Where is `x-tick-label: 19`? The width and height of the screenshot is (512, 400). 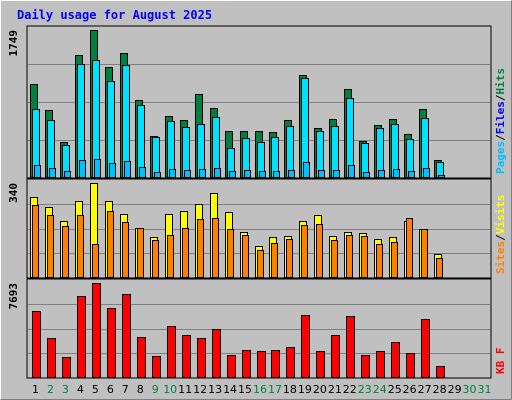
x-tick-label: 19 is located at coordinates (305, 389).